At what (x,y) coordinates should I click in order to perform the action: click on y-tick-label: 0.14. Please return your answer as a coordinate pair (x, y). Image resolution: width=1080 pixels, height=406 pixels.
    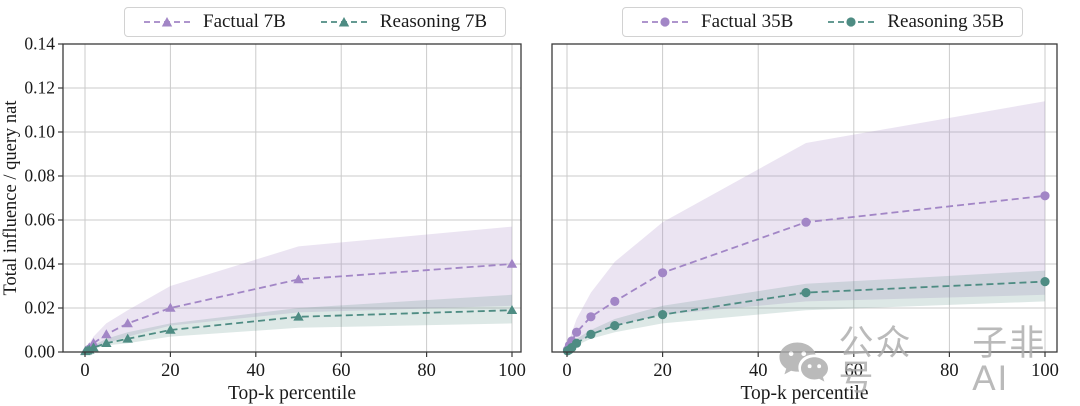
    Looking at the image, I should click on (39, 44).